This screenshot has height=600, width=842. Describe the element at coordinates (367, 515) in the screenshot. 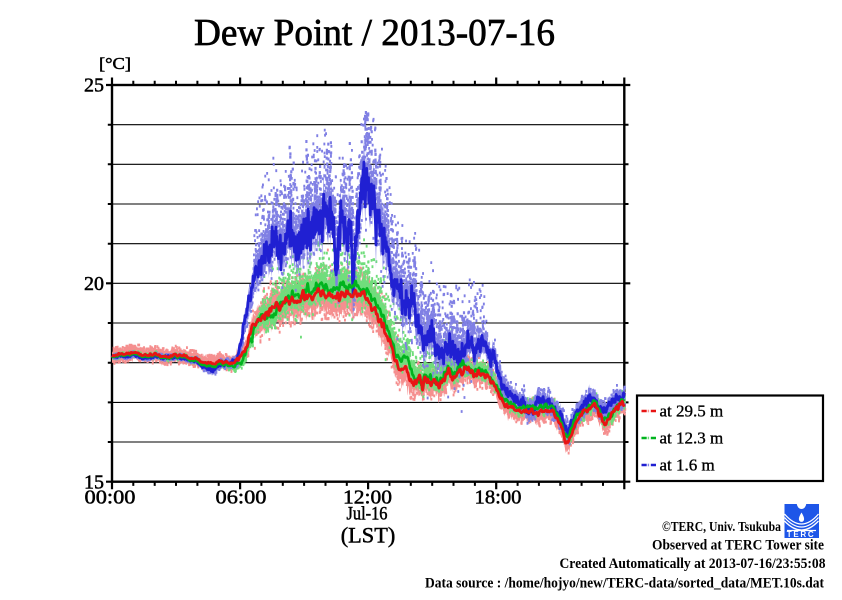

I see `svg-text: Jul-16` at that location.